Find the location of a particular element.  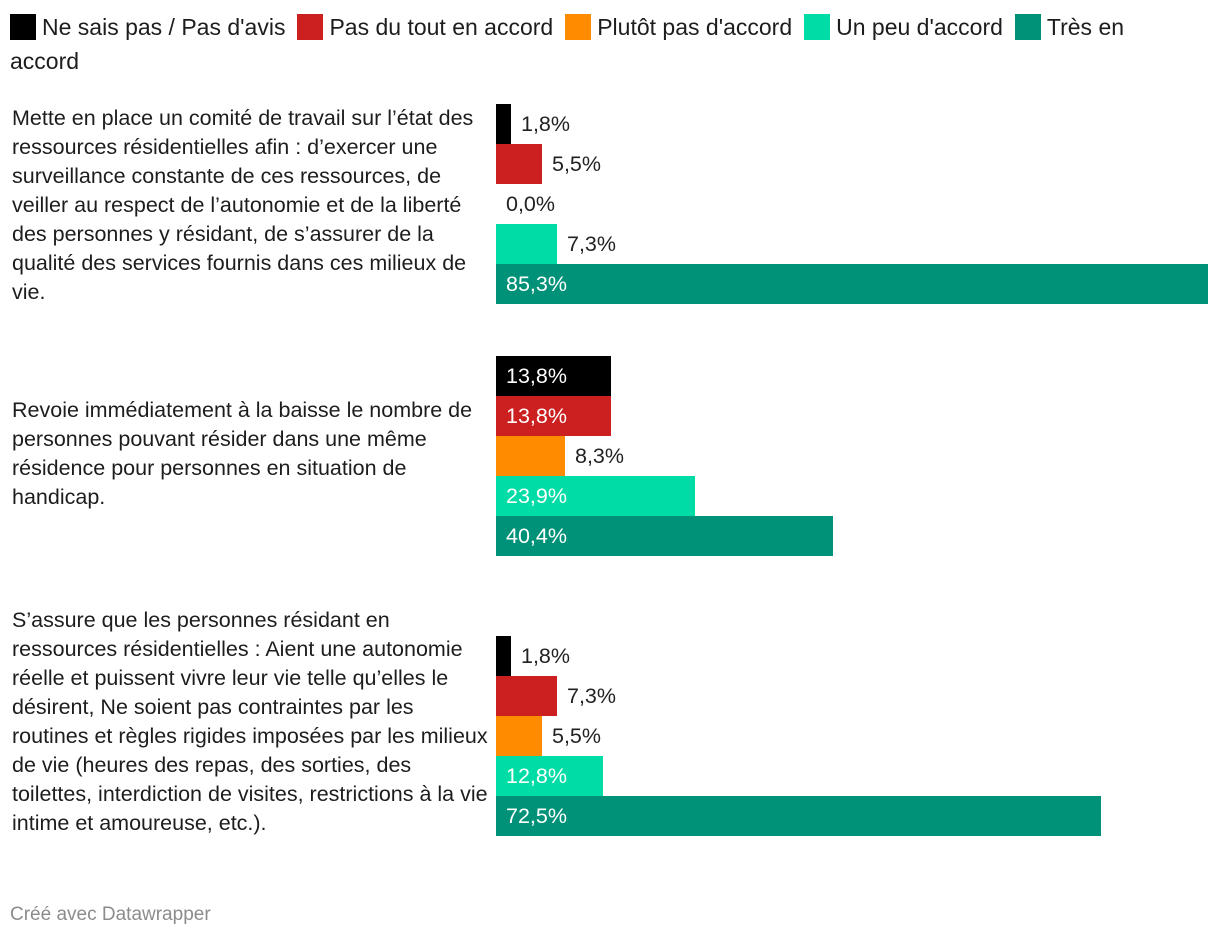

legend-label: Ne sais pas / Pas d'avis is located at coordinates (164, 27).